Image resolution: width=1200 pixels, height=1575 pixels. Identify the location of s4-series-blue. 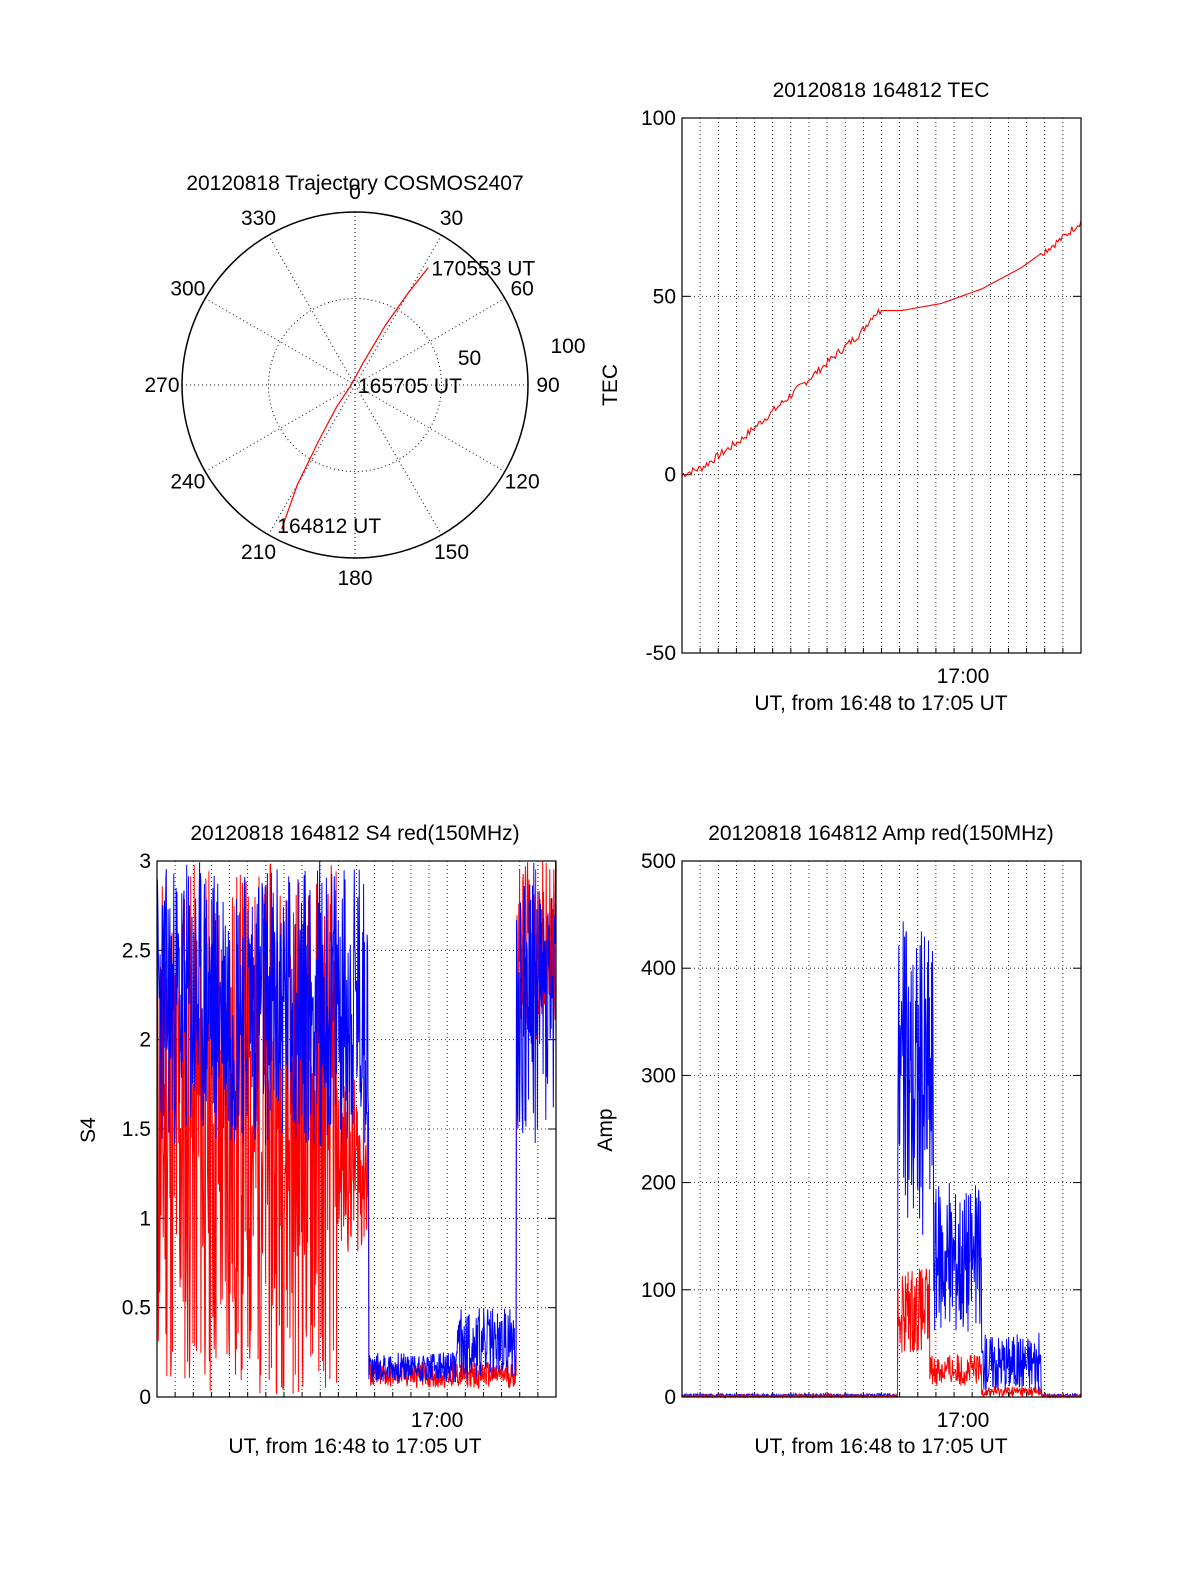
(356, 1122).